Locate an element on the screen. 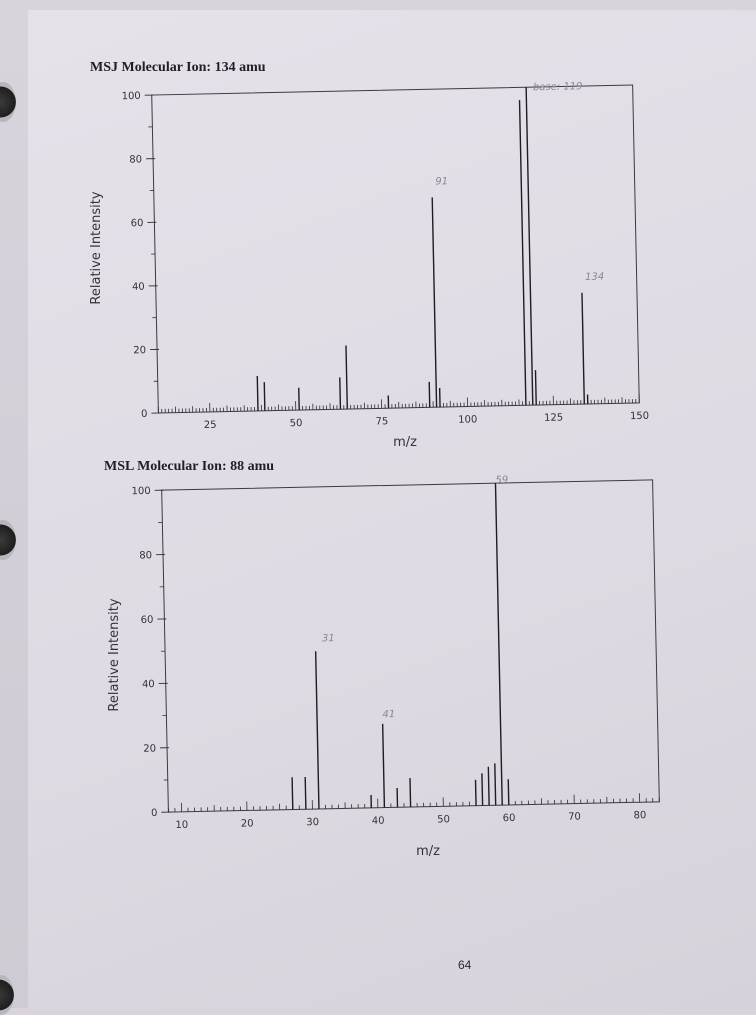 Image resolution: width=756 pixels, height=1015 pixels. x-tick-label: 10 is located at coordinates (181, 825).